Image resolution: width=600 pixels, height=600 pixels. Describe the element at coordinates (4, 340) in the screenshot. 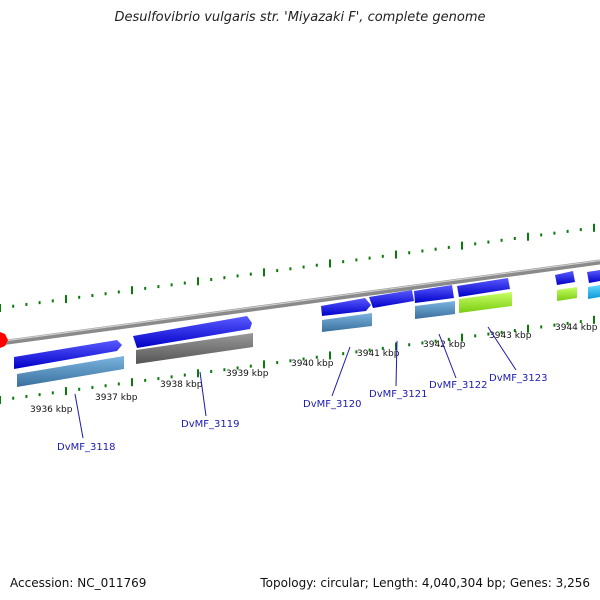

I see `origin-marker` at that location.